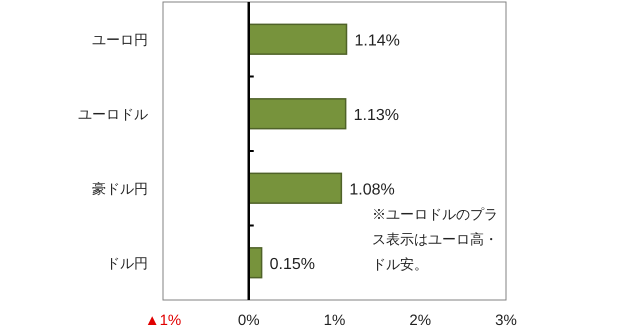 This screenshot has width=637, height=332. I want to click on annotation: ※ユーロドルのプラス表示はユーロ高・ドル安。, so click(435, 239).